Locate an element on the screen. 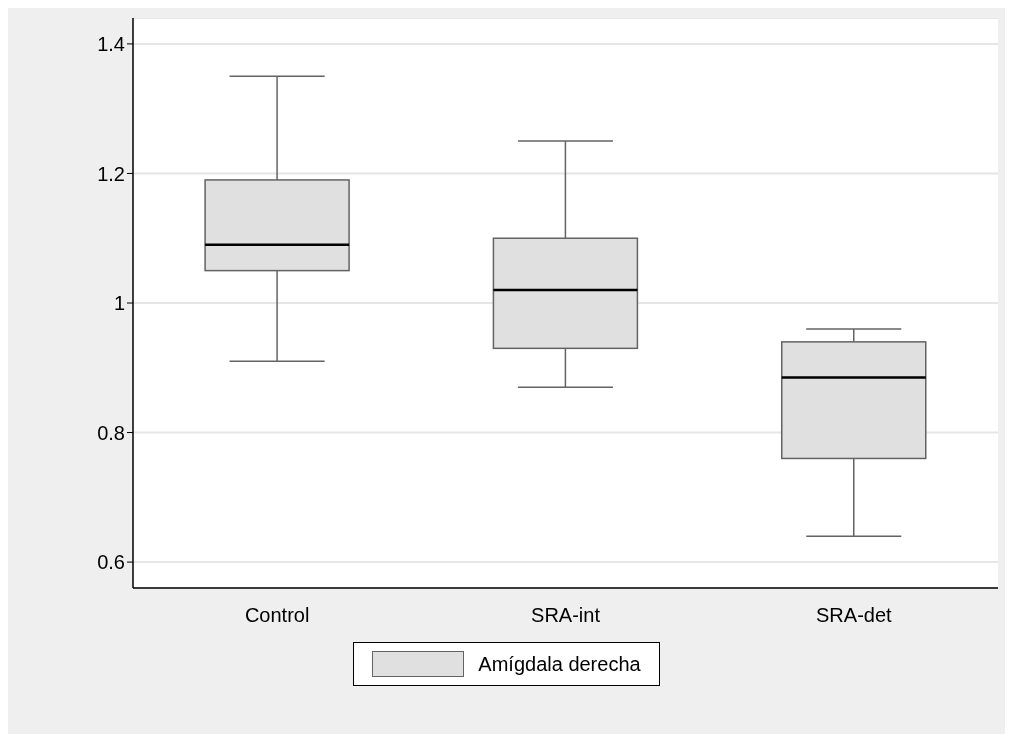  x-tick-label: Control is located at coordinates (277, 615).